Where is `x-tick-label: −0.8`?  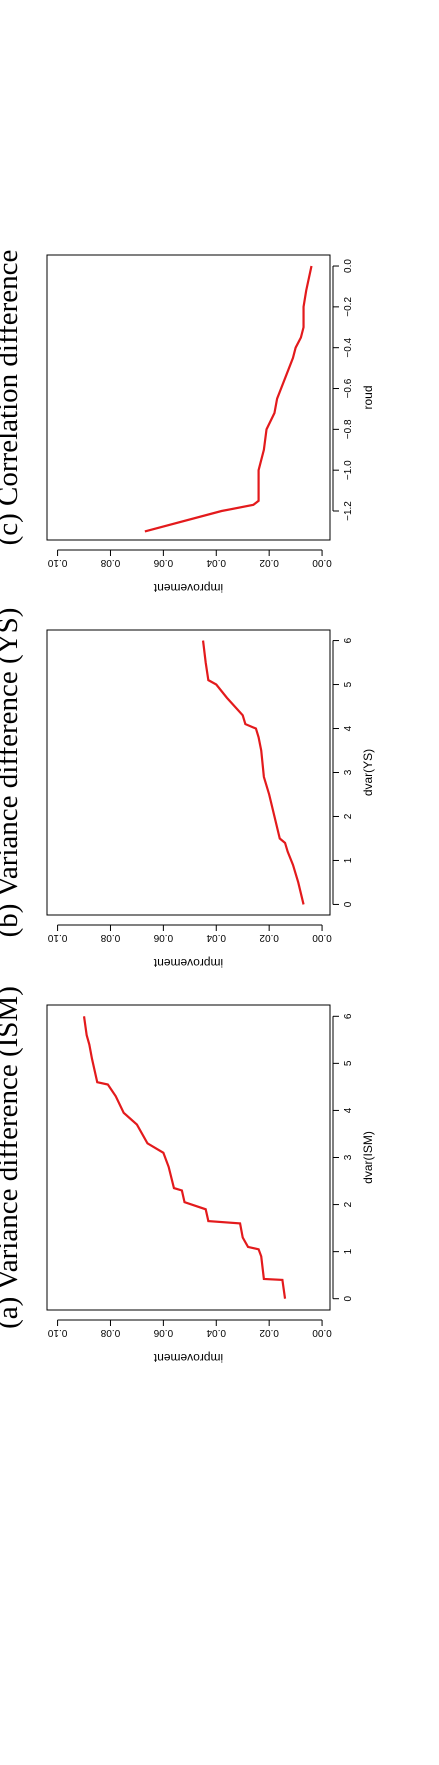 x-tick-label: −0.8 is located at coordinates (348, 429).